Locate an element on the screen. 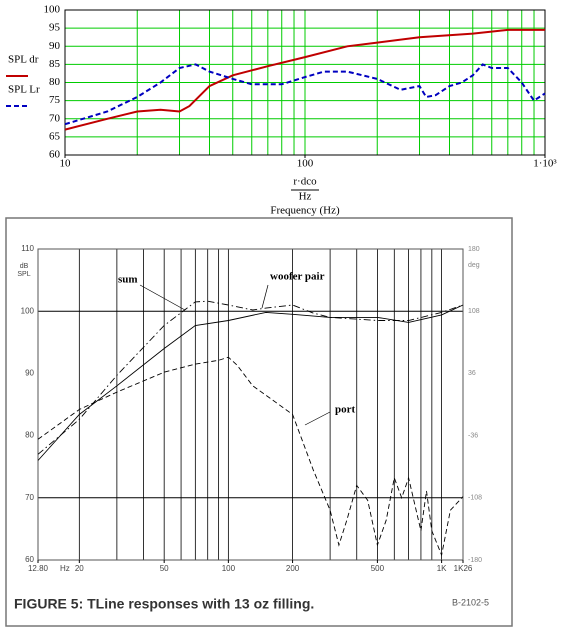 The image size is (561, 635). x-tick-label: 10 is located at coordinates (66, 164).